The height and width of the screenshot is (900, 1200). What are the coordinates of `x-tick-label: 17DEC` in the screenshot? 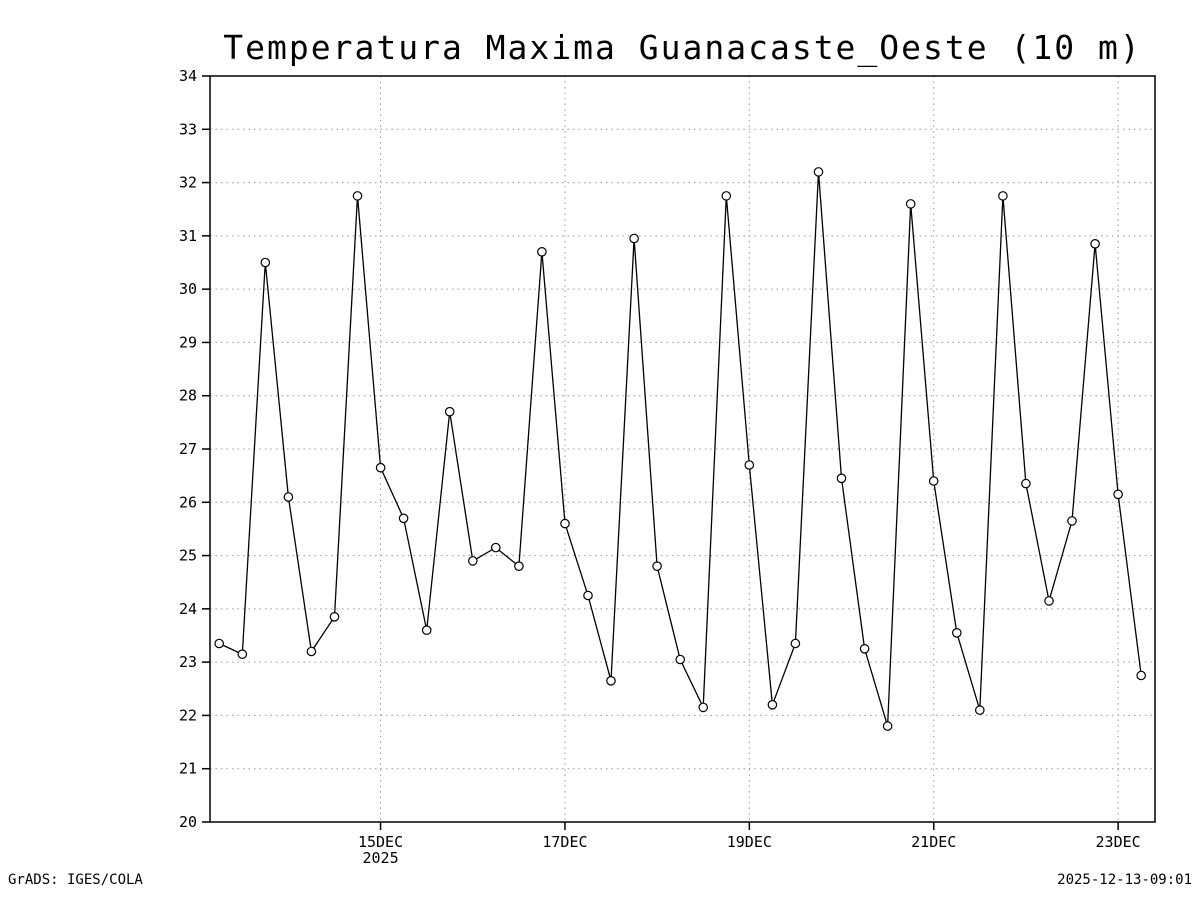 It's located at (564, 842).